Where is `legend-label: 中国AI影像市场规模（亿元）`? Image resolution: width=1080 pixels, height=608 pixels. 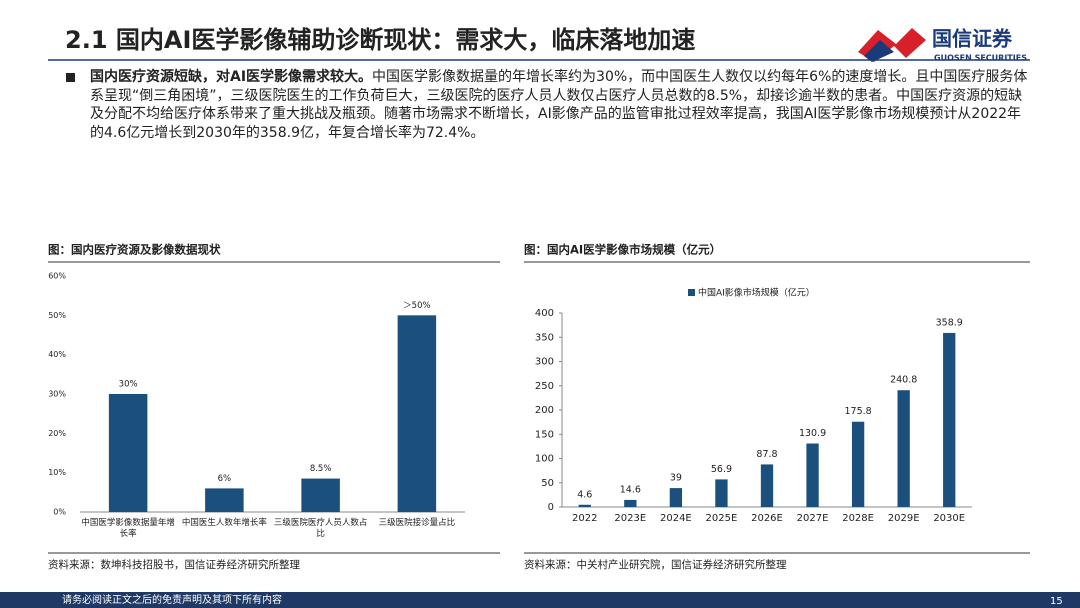
legend-label: 中国AI影像市场规模（亿元） is located at coordinates (756, 293).